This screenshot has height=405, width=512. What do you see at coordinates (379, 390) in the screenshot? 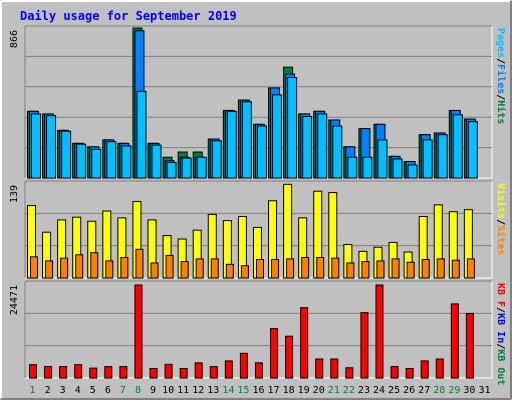
I see `day-label-24: 24` at bounding box center [379, 390].